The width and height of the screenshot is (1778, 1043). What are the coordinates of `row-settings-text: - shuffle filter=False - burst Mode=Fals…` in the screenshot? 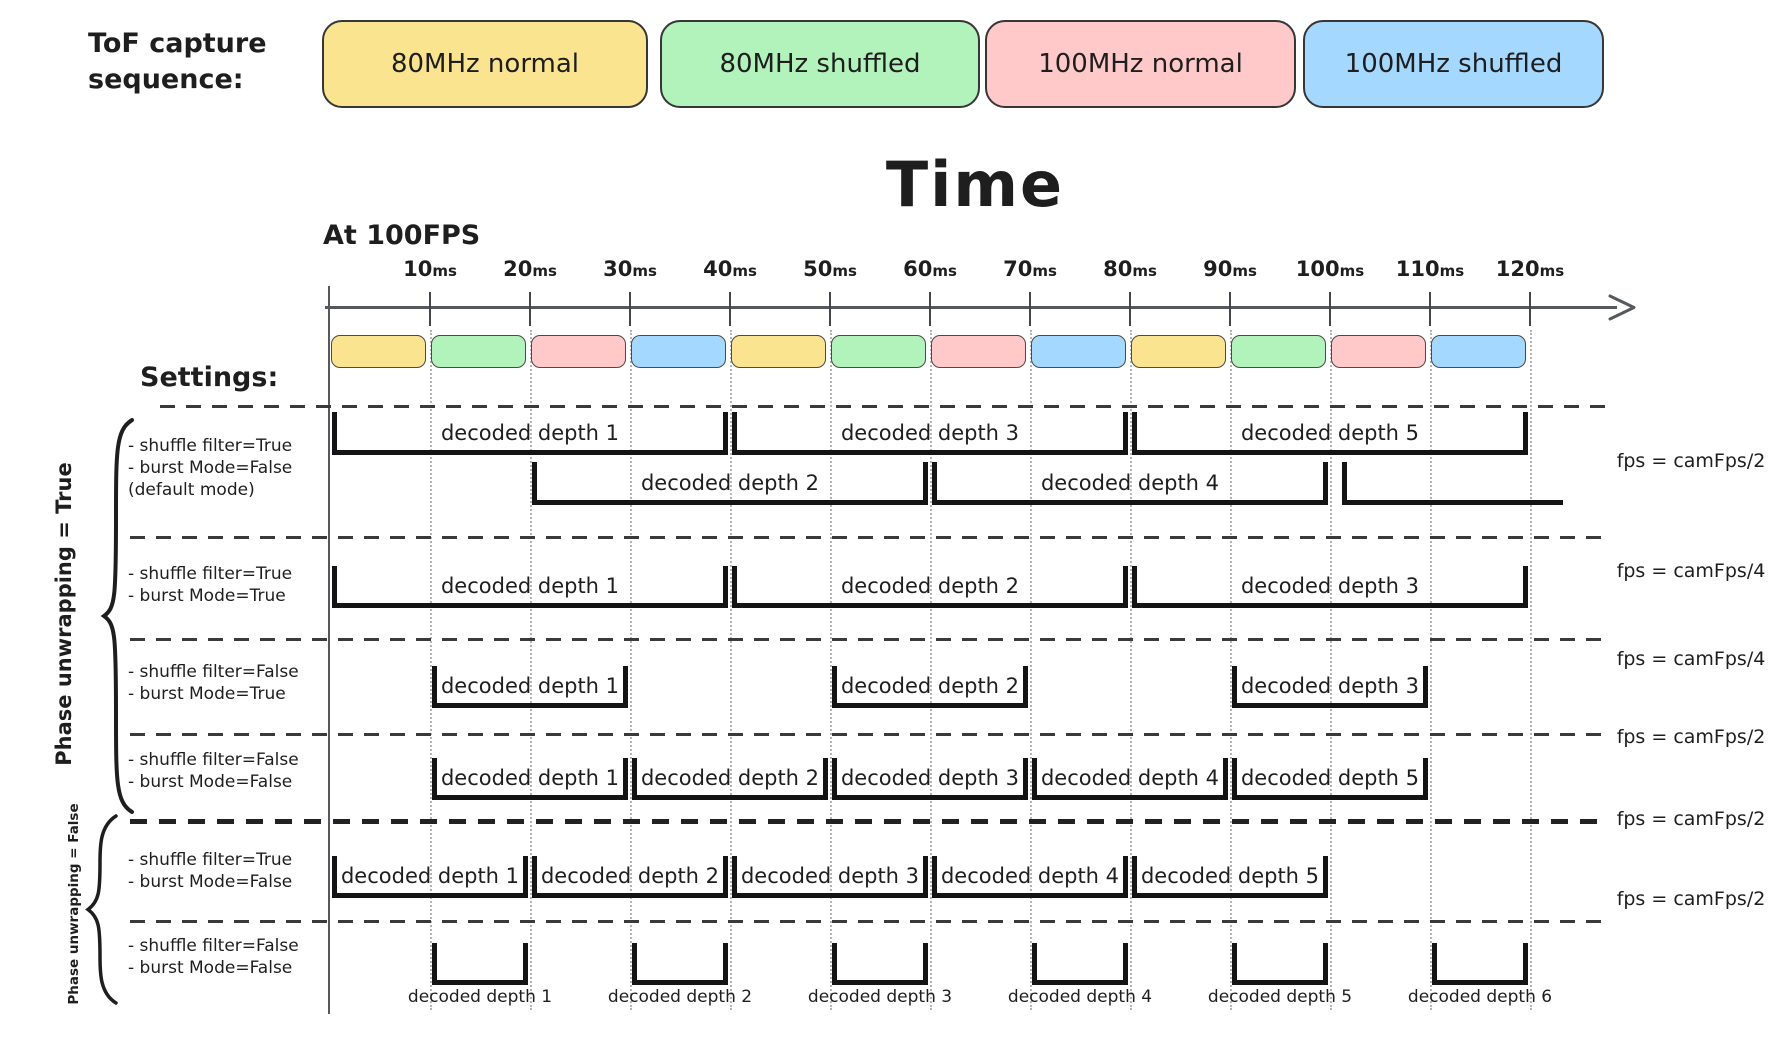 It's located at (213, 771).